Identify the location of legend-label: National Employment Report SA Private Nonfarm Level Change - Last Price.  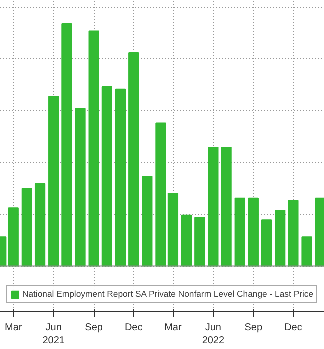
(168, 294).